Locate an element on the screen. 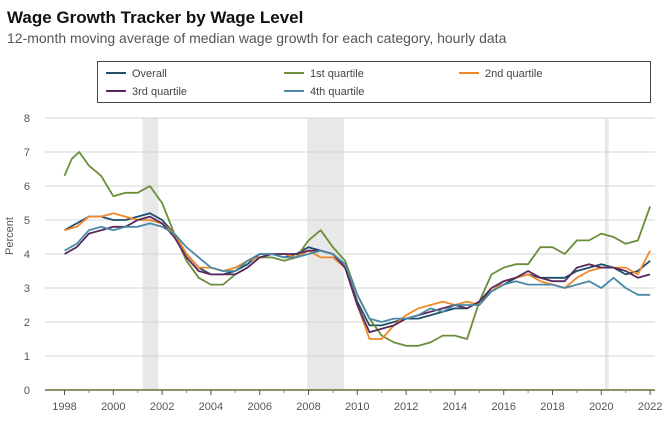 The image size is (671, 435). legend-label: Overall is located at coordinates (149, 74).